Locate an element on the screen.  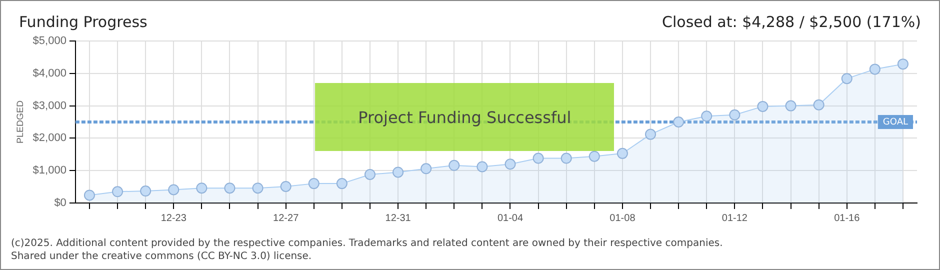
x-tick-label: 01-16 is located at coordinates (847, 218).